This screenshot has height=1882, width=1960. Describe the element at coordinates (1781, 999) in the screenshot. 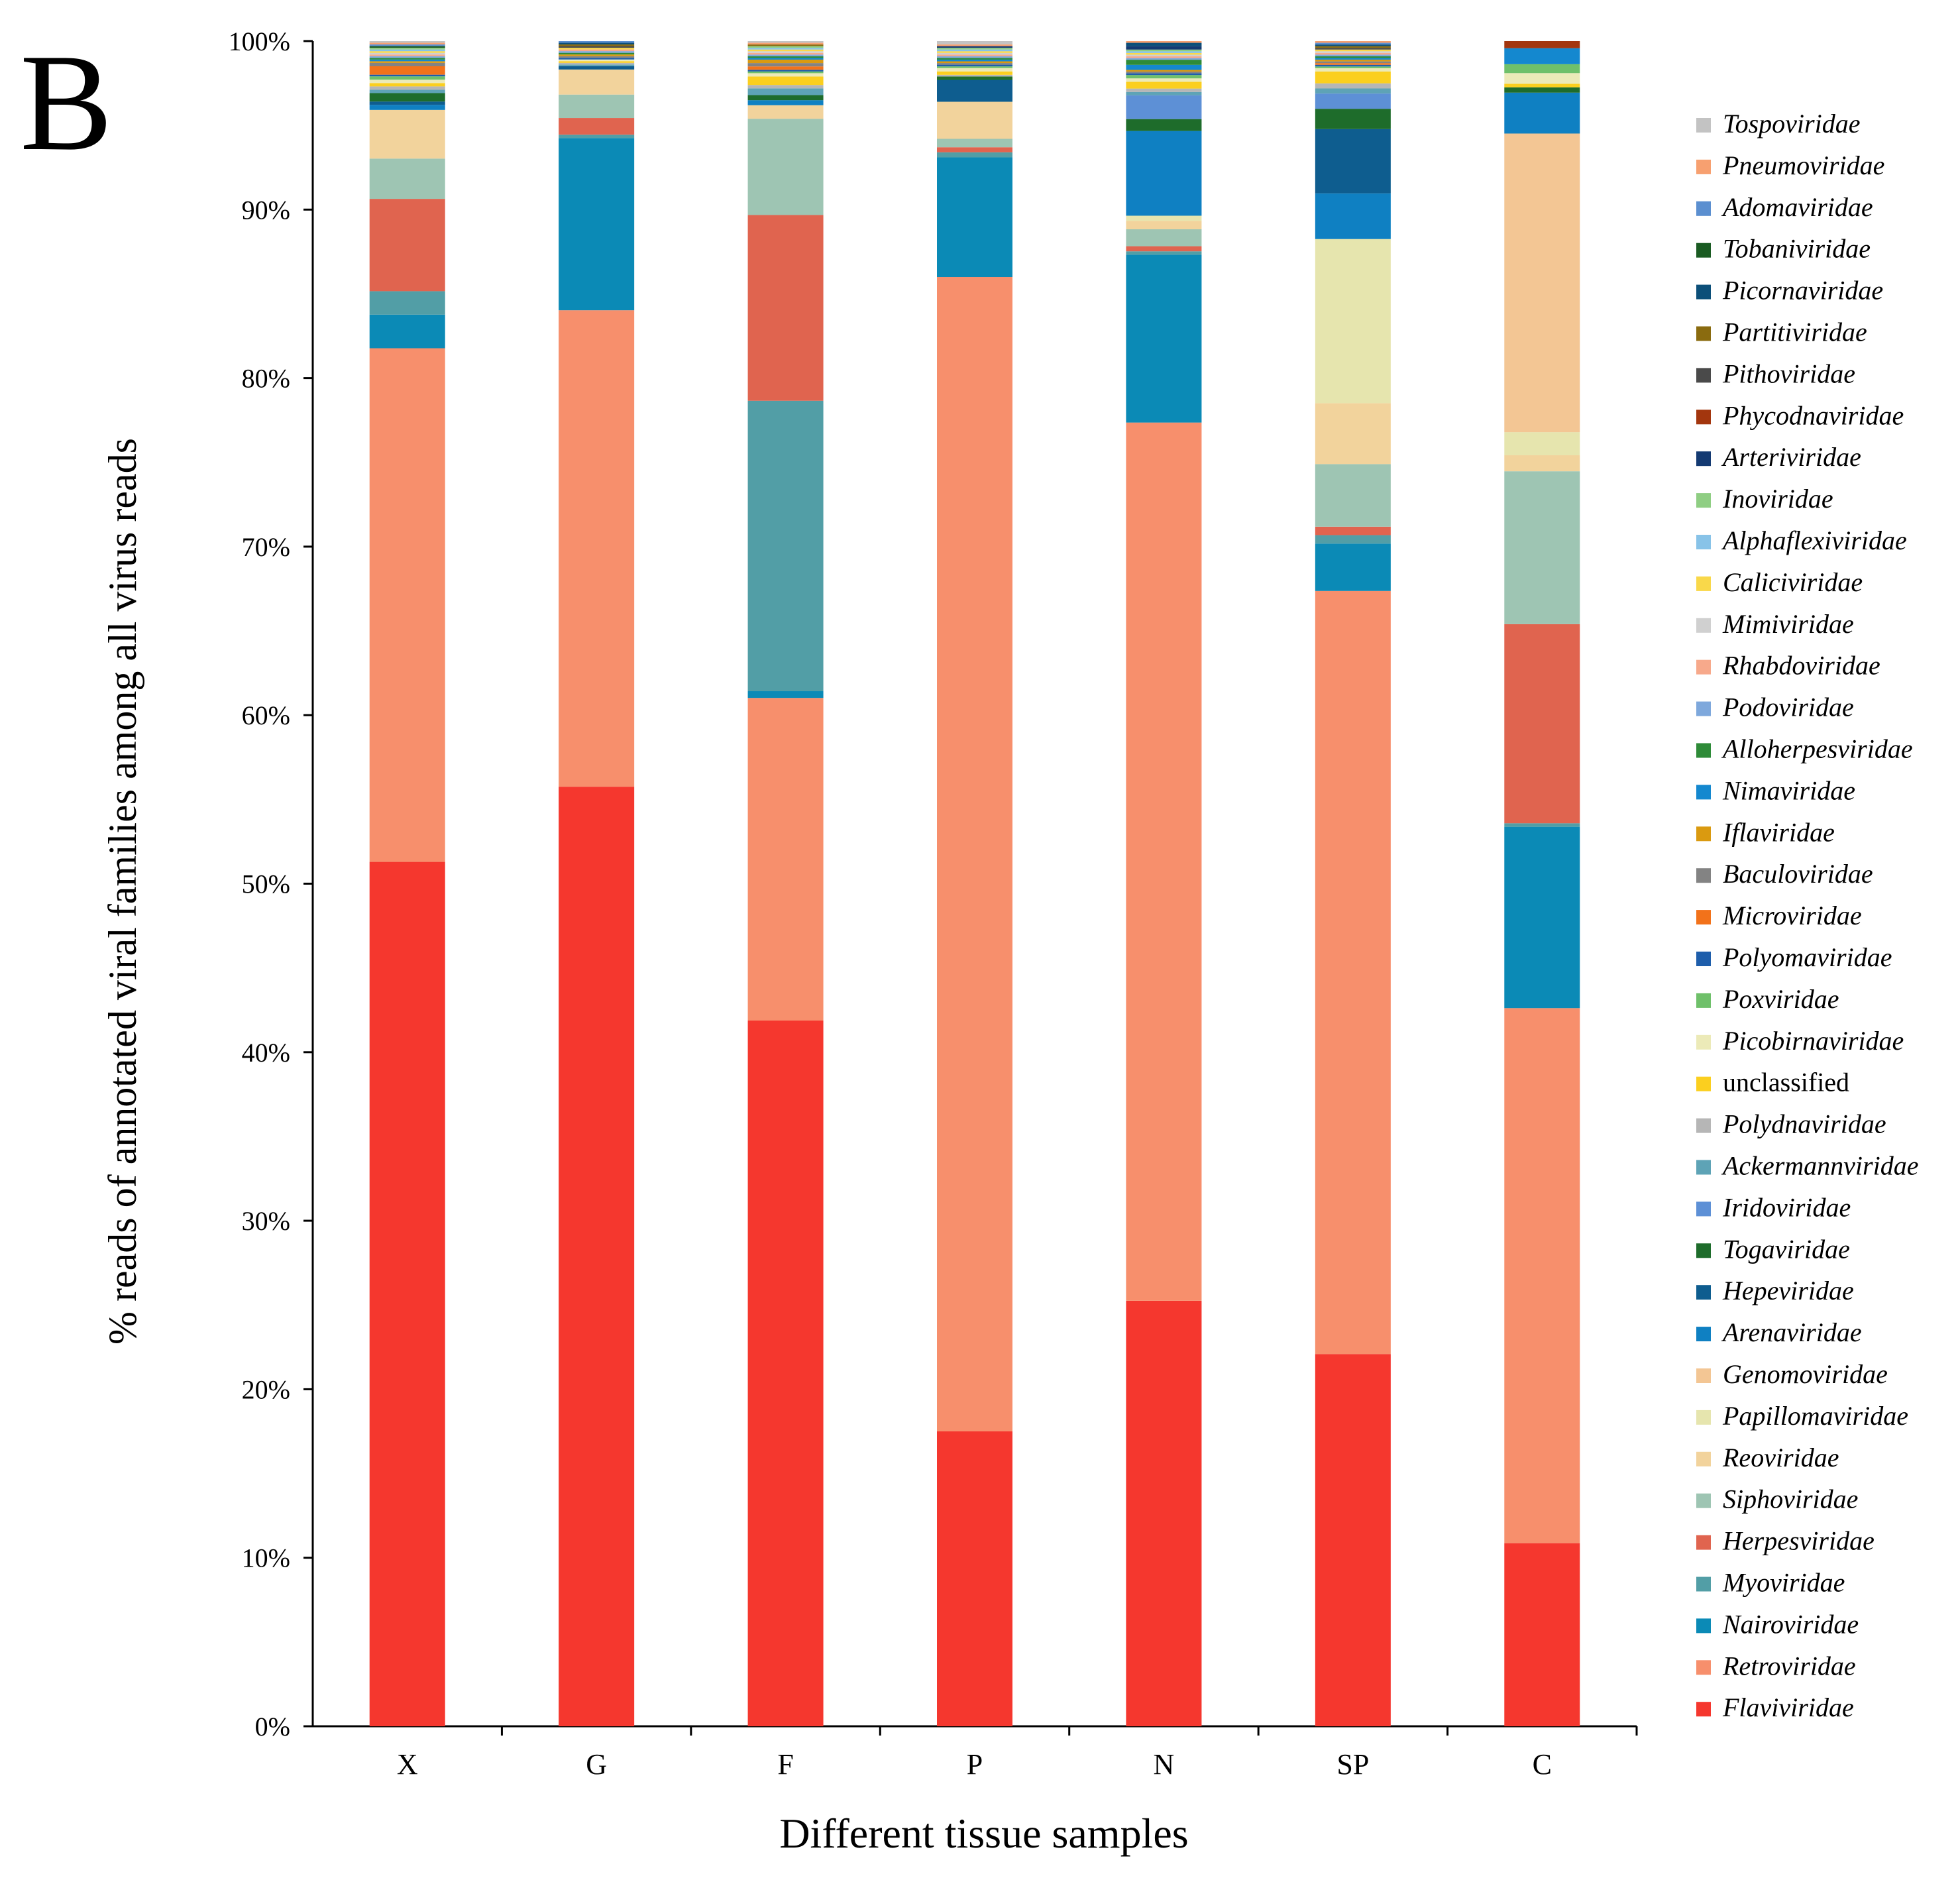

I see `legend-label: Poxviridae` at that location.